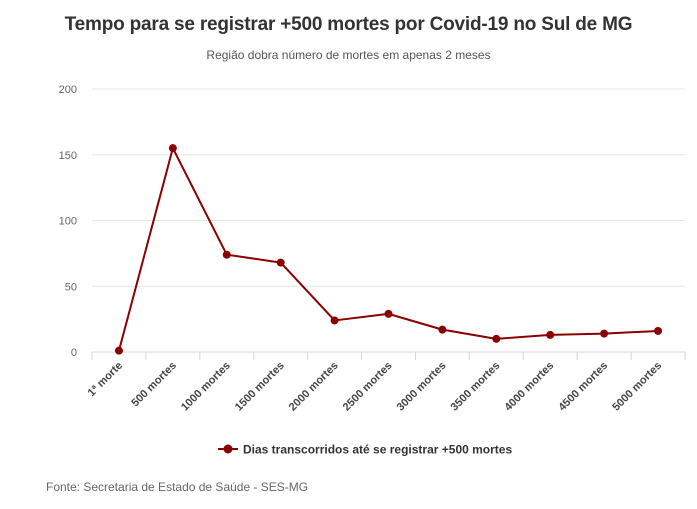  I want to click on x-tick-label: 5000 mortes, so click(637, 387).